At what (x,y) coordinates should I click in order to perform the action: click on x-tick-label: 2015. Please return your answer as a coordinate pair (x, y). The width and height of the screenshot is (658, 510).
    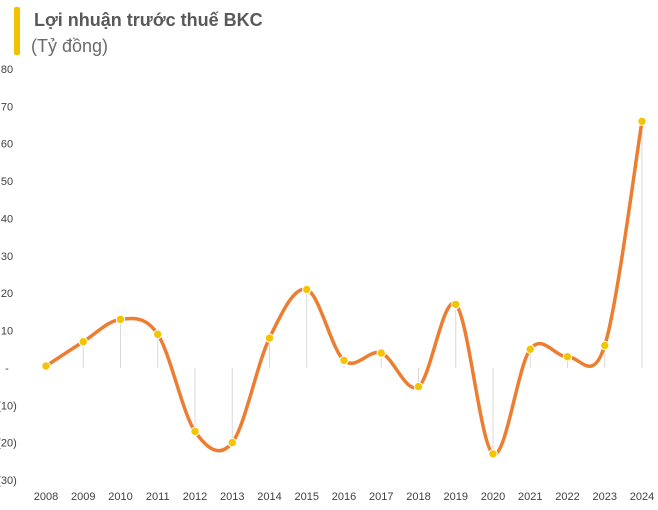
    Looking at the image, I should click on (307, 497).